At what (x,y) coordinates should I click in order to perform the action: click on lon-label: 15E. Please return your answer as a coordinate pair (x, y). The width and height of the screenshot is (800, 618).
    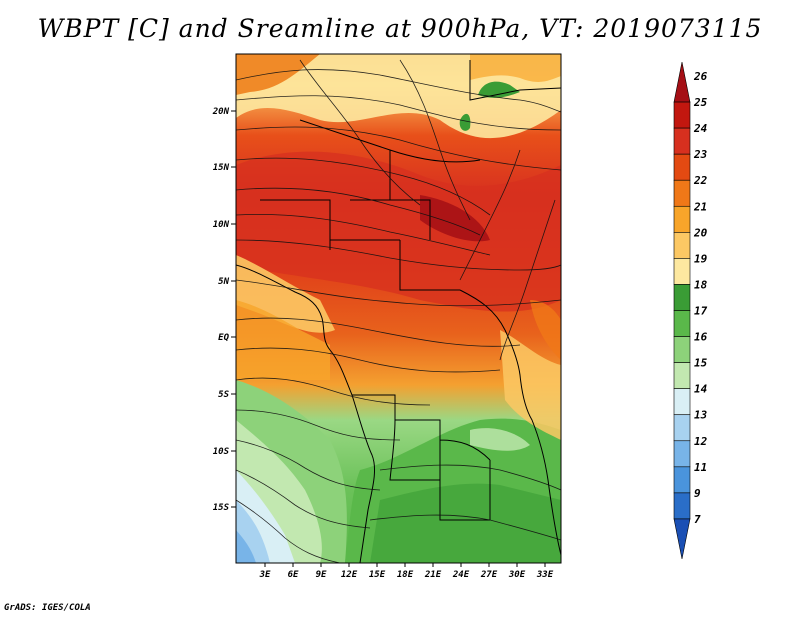
    Looking at the image, I should click on (377, 575).